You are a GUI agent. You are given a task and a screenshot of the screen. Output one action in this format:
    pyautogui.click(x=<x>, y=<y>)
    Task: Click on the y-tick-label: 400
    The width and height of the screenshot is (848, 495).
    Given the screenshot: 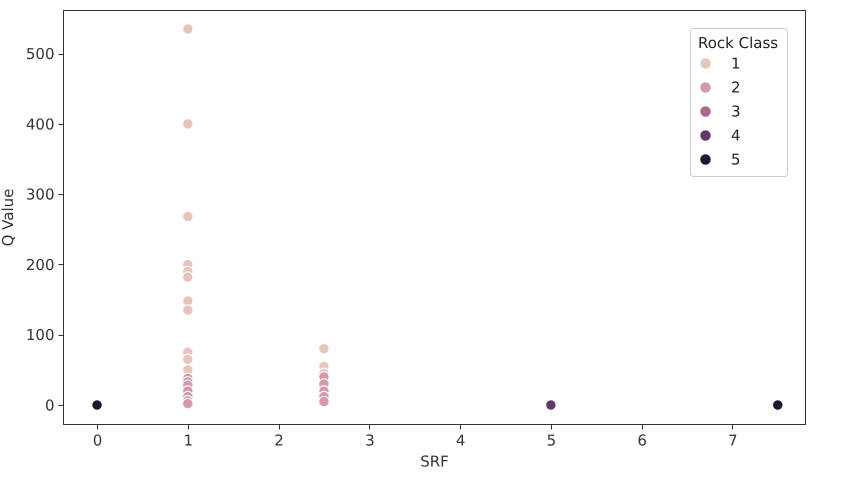 What is the action you would take?
    pyautogui.click(x=40, y=124)
    